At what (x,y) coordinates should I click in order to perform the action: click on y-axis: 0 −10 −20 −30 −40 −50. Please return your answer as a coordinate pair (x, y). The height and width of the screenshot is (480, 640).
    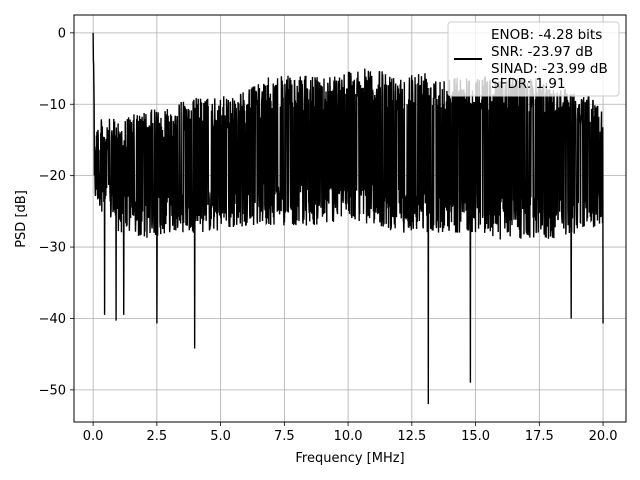
    Looking at the image, I should click on (56, 212).